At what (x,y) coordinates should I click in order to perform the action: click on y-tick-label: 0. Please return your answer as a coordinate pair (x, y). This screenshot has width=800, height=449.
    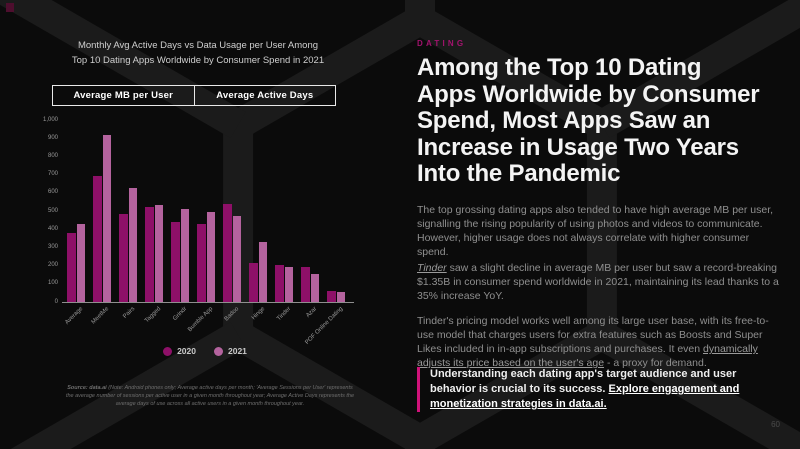
    Looking at the image, I should click on (56, 301).